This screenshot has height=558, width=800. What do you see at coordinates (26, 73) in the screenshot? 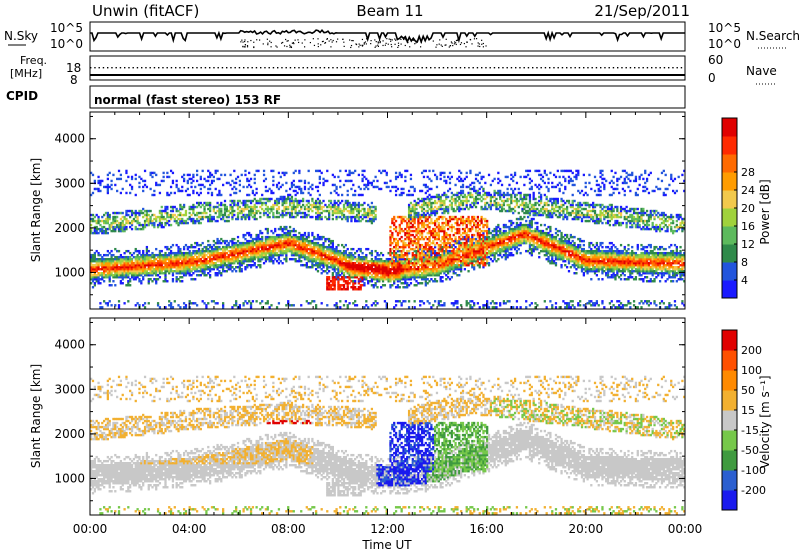
I see `freq-label-2: [MHz]` at bounding box center [26, 73].